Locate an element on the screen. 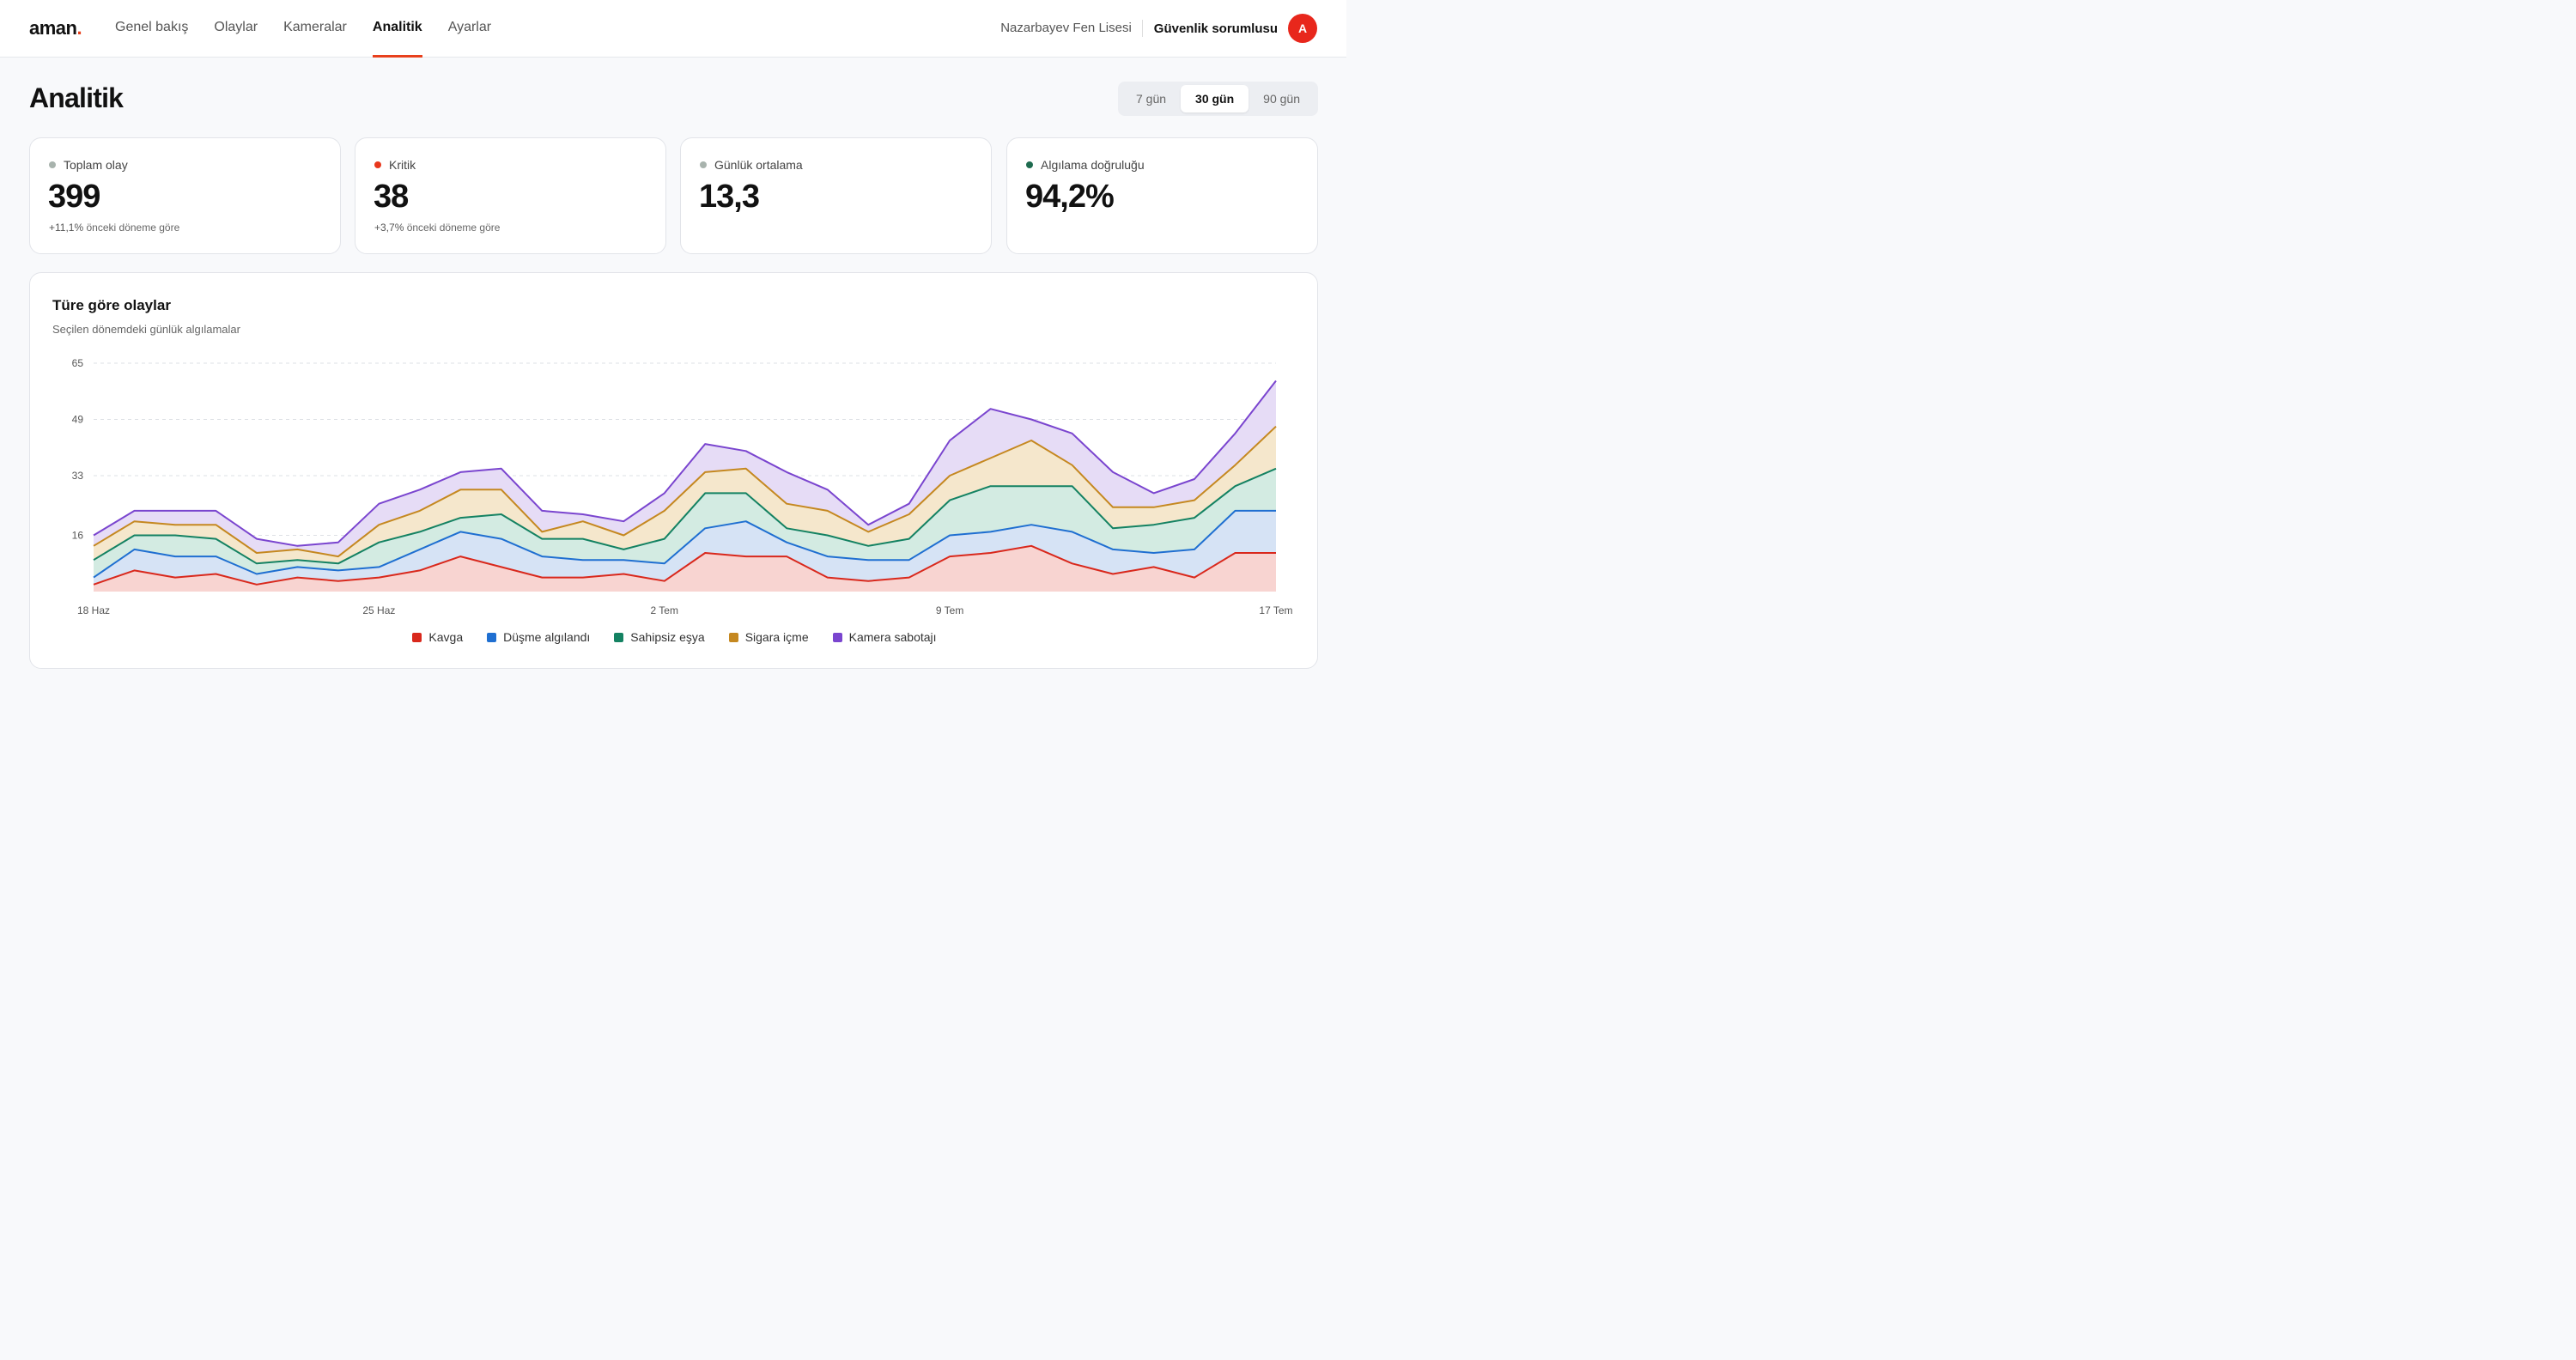 Image resolution: width=2576 pixels, height=1360 pixels. x-tick-label: 2 Tem is located at coordinates (664, 610).